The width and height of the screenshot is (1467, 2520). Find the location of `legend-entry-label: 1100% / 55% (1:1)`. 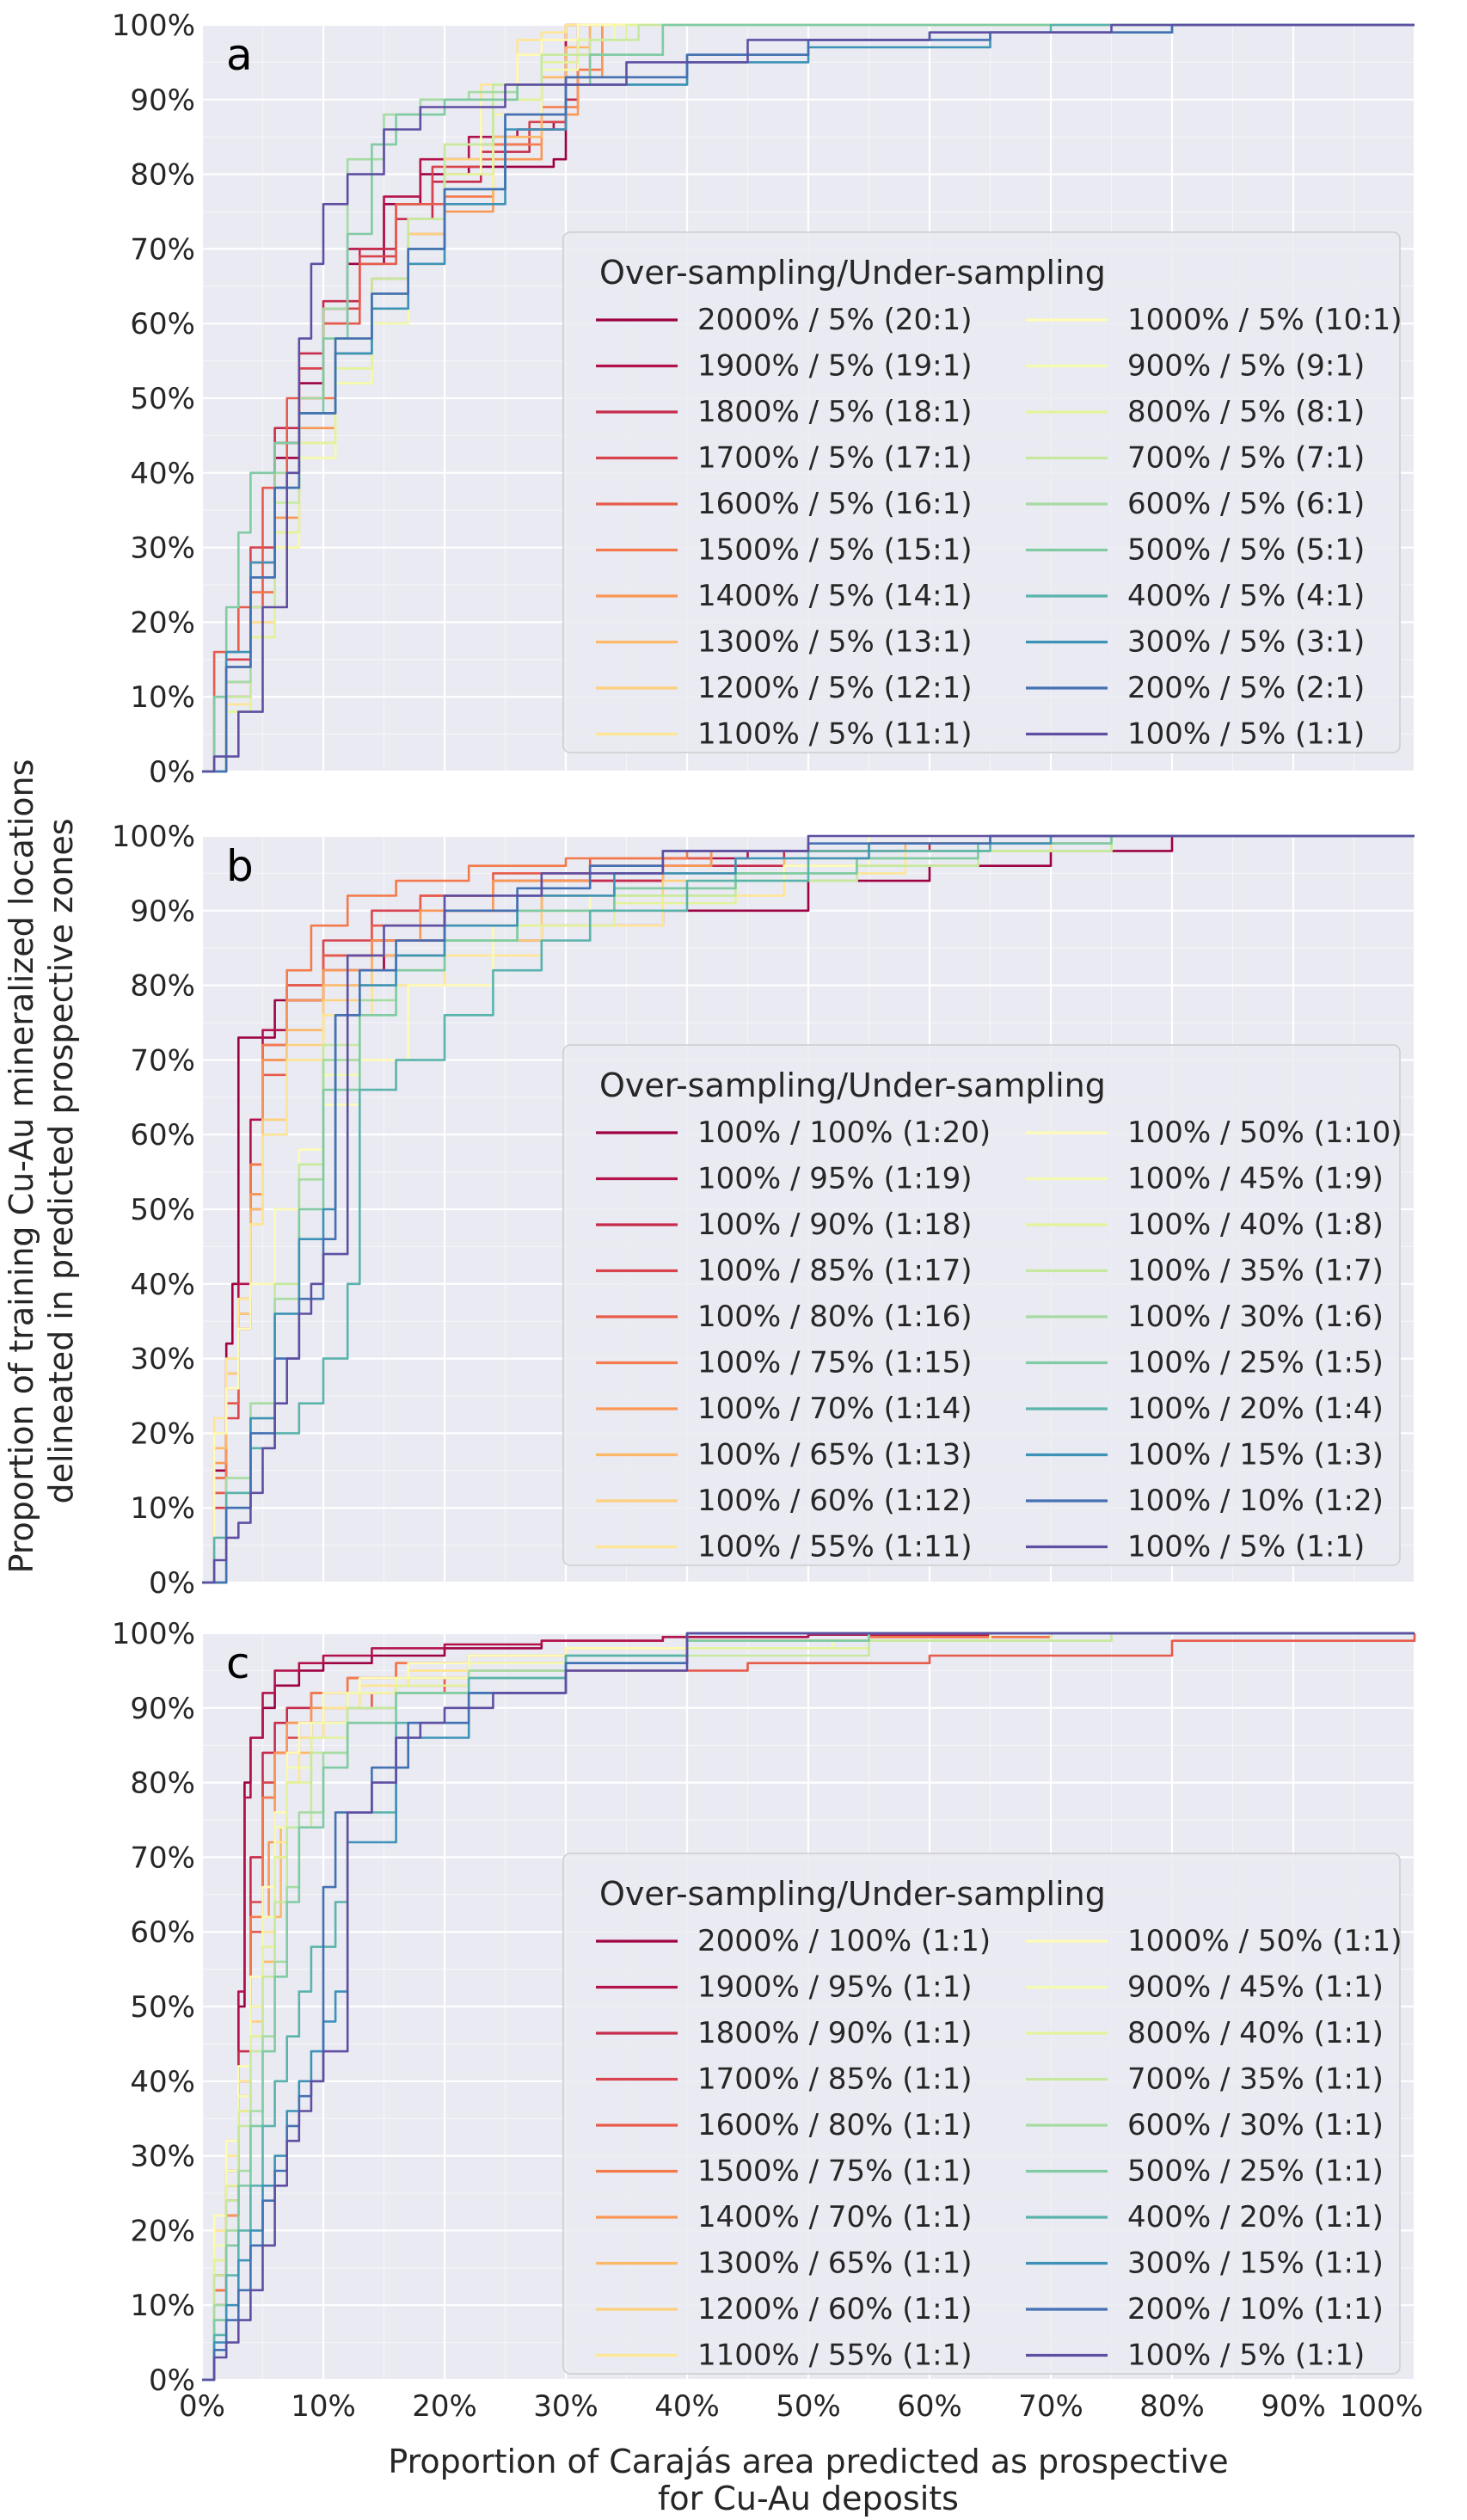

legend-entry-label: 1100% / 55% (1:1) is located at coordinates (835, 2356).